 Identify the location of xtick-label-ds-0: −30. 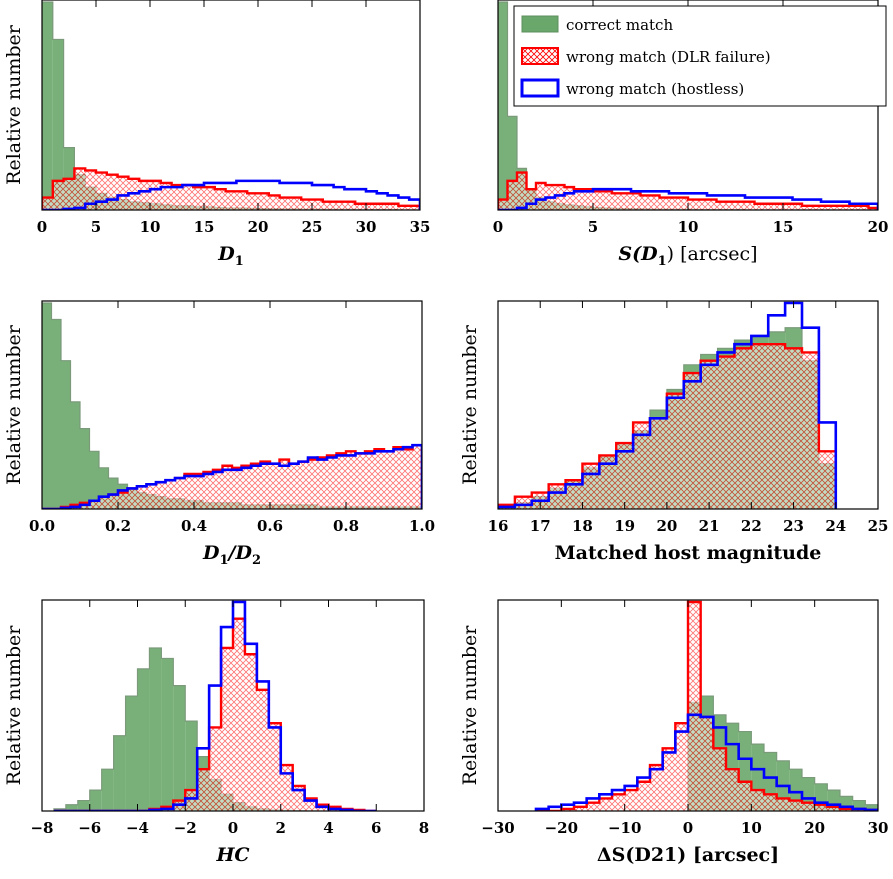
(497, 828).